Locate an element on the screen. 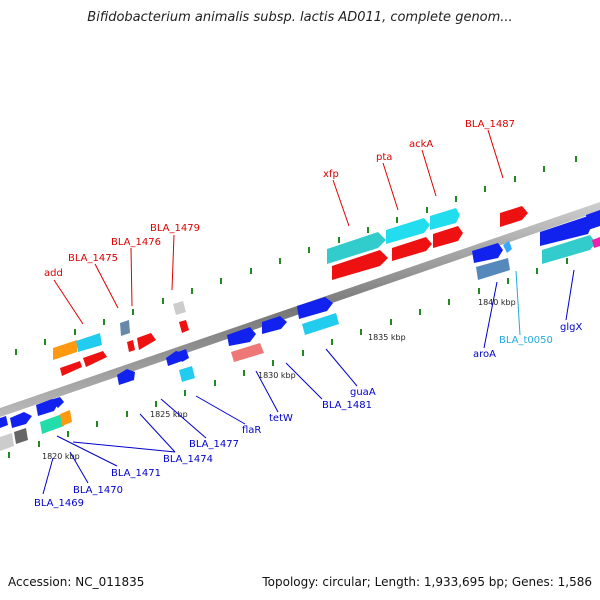 The image size is (600, 600). gene-grey-left is located at coordinates (7, 442).